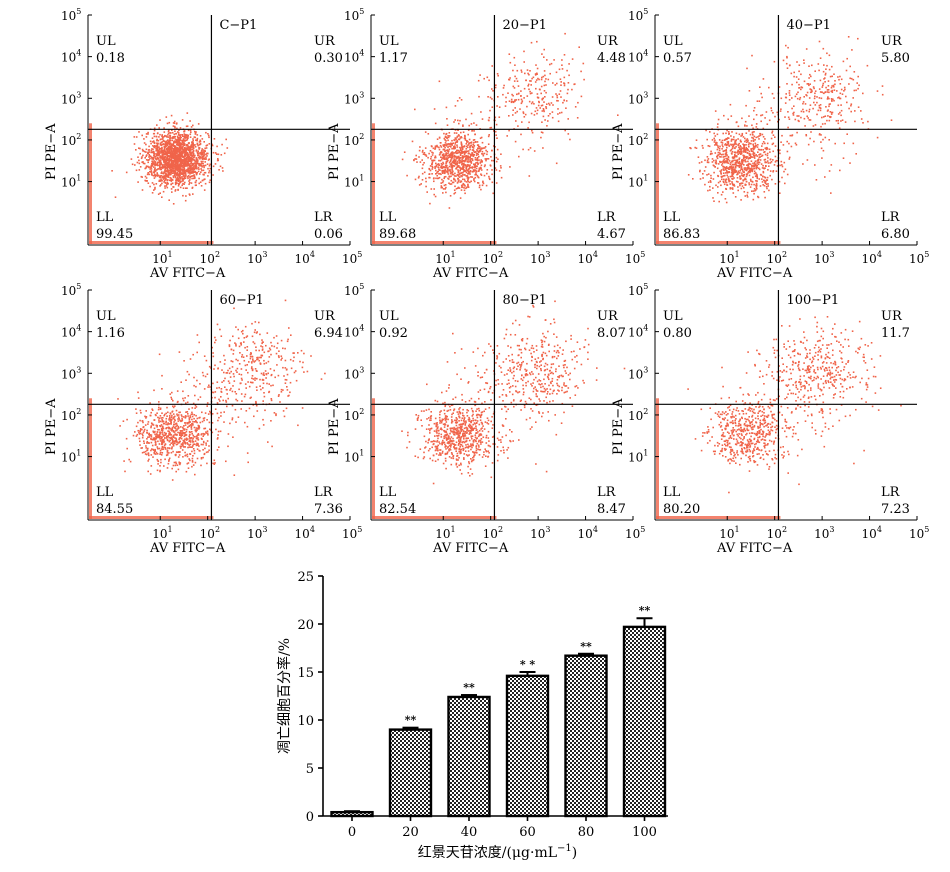 The width and height of the screenshot is (950, 872). Describe the element at coordinates (78, 178) in the screenshot. I see `tick-exponent: 1` at that location.